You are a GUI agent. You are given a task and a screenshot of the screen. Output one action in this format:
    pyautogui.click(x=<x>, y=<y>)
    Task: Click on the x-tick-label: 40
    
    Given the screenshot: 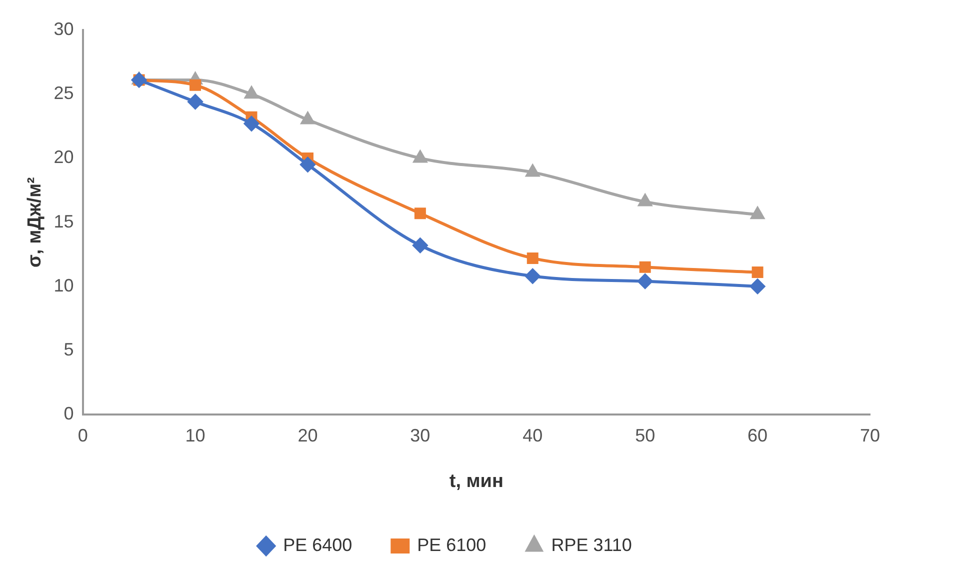 What is the action you would take?
    pyautogui.click(x=532, y=435)
    